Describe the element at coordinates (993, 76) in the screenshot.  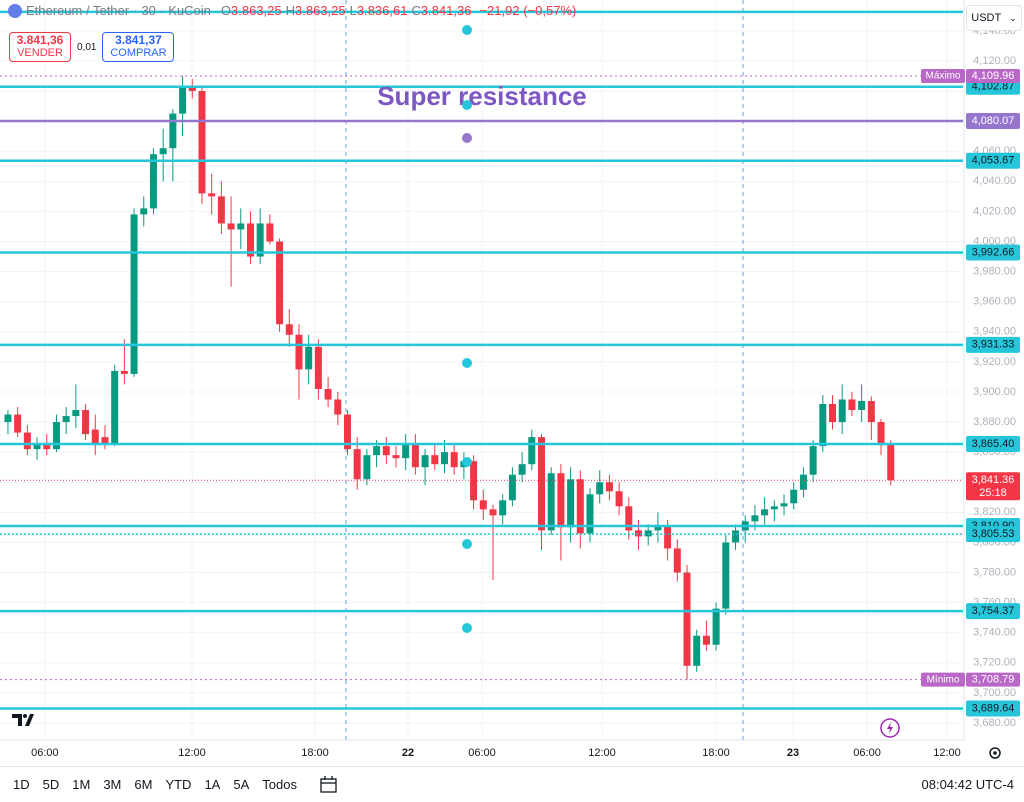
I see `price-label: 4,109.96` at that location.